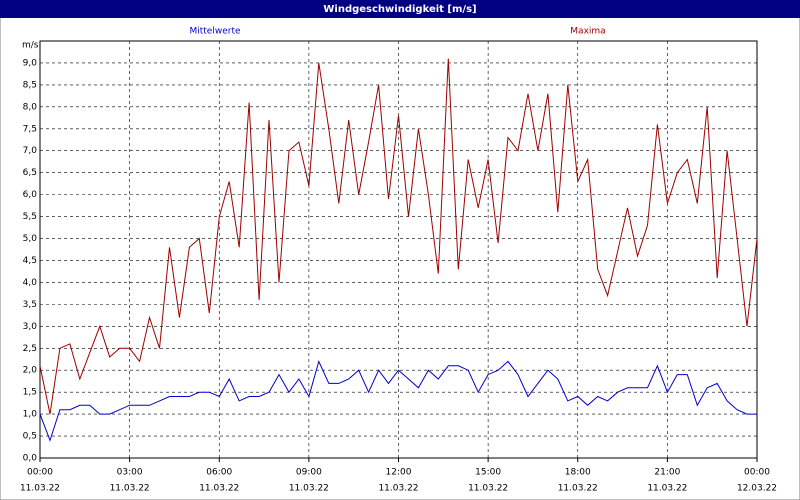 Image resolution: width=800 pixels, height=500 pixels. Describe the element at coordinates (488, 473) in the screenshot. I see `x-tick-label: 15:00` at that location.